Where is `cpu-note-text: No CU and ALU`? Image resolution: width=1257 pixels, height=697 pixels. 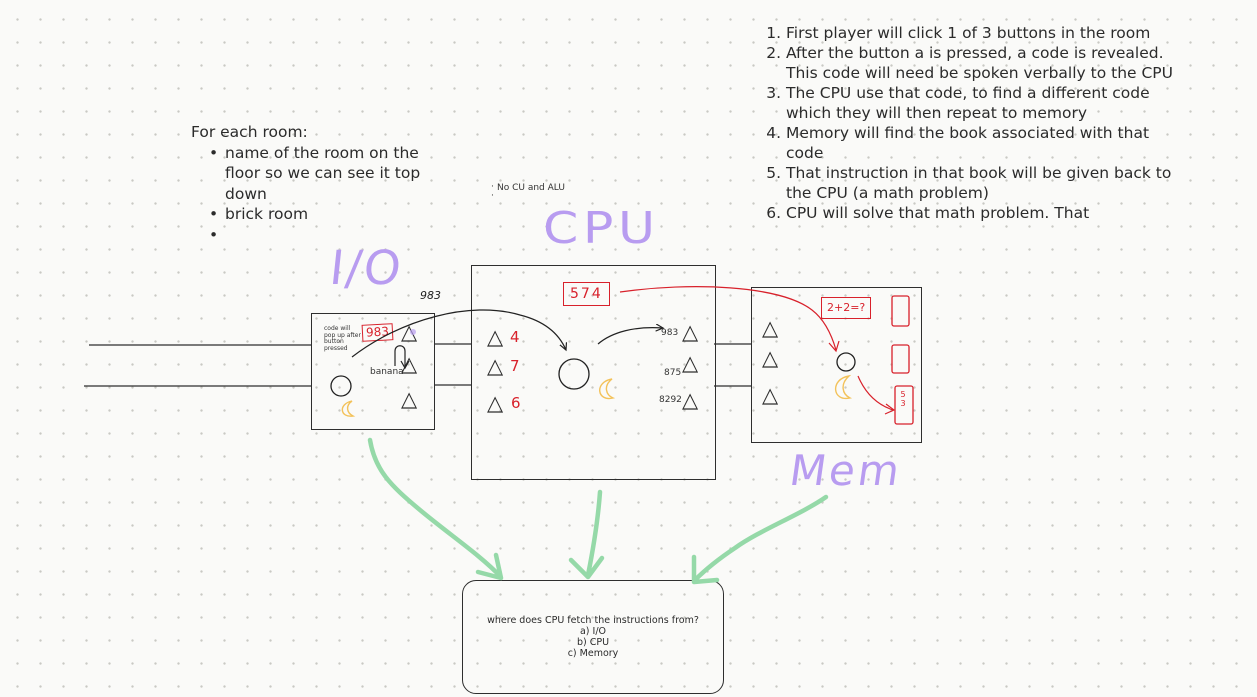
cpu-note-text: No CU and ALU is located at coordinates (531, 188).